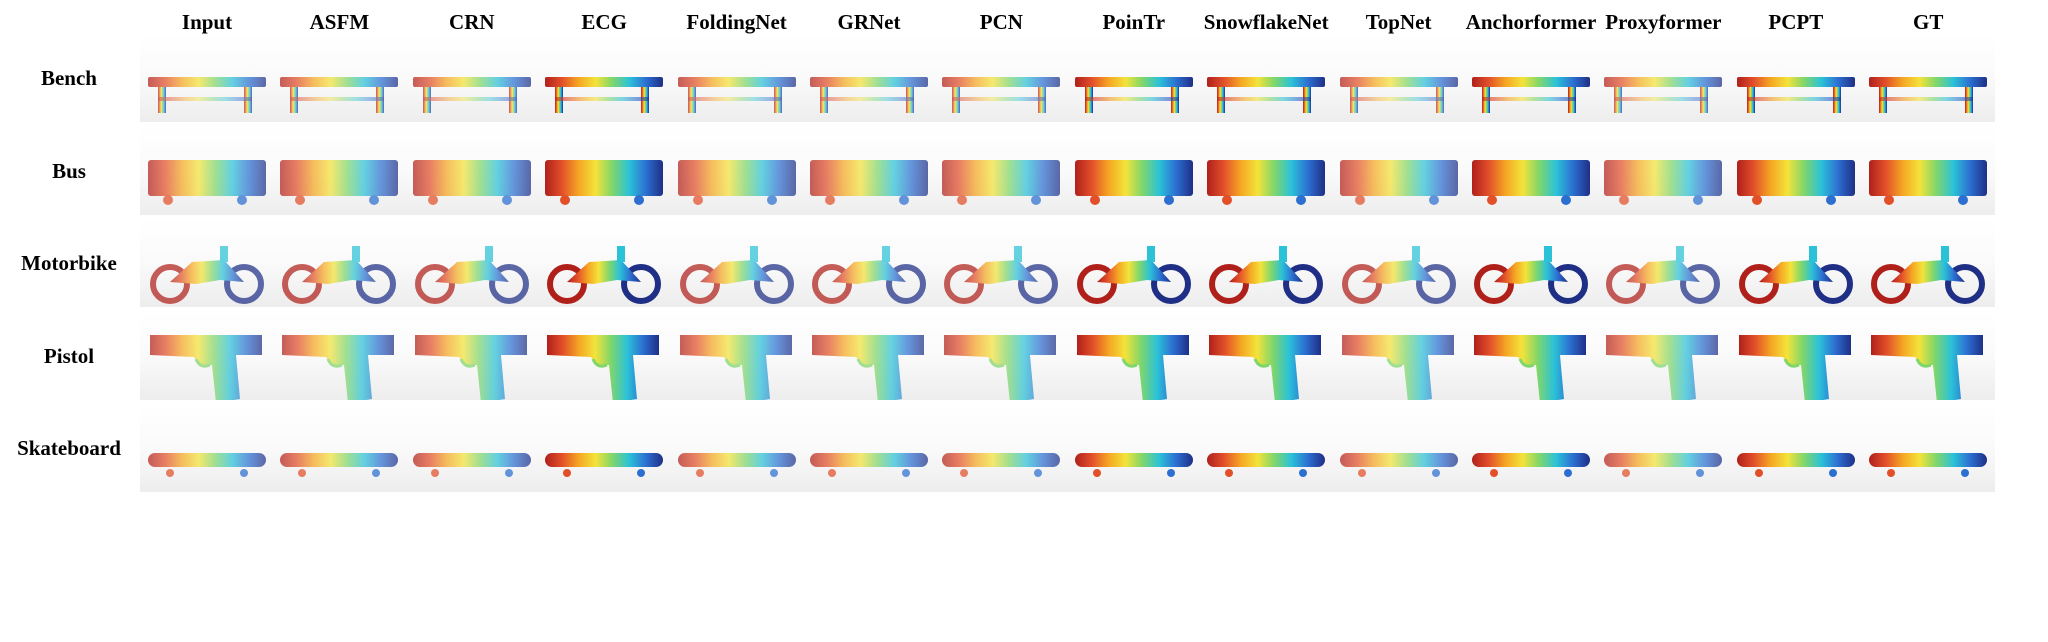  I want to click on thumbnail-skateboard-crn, so click(471, 448).